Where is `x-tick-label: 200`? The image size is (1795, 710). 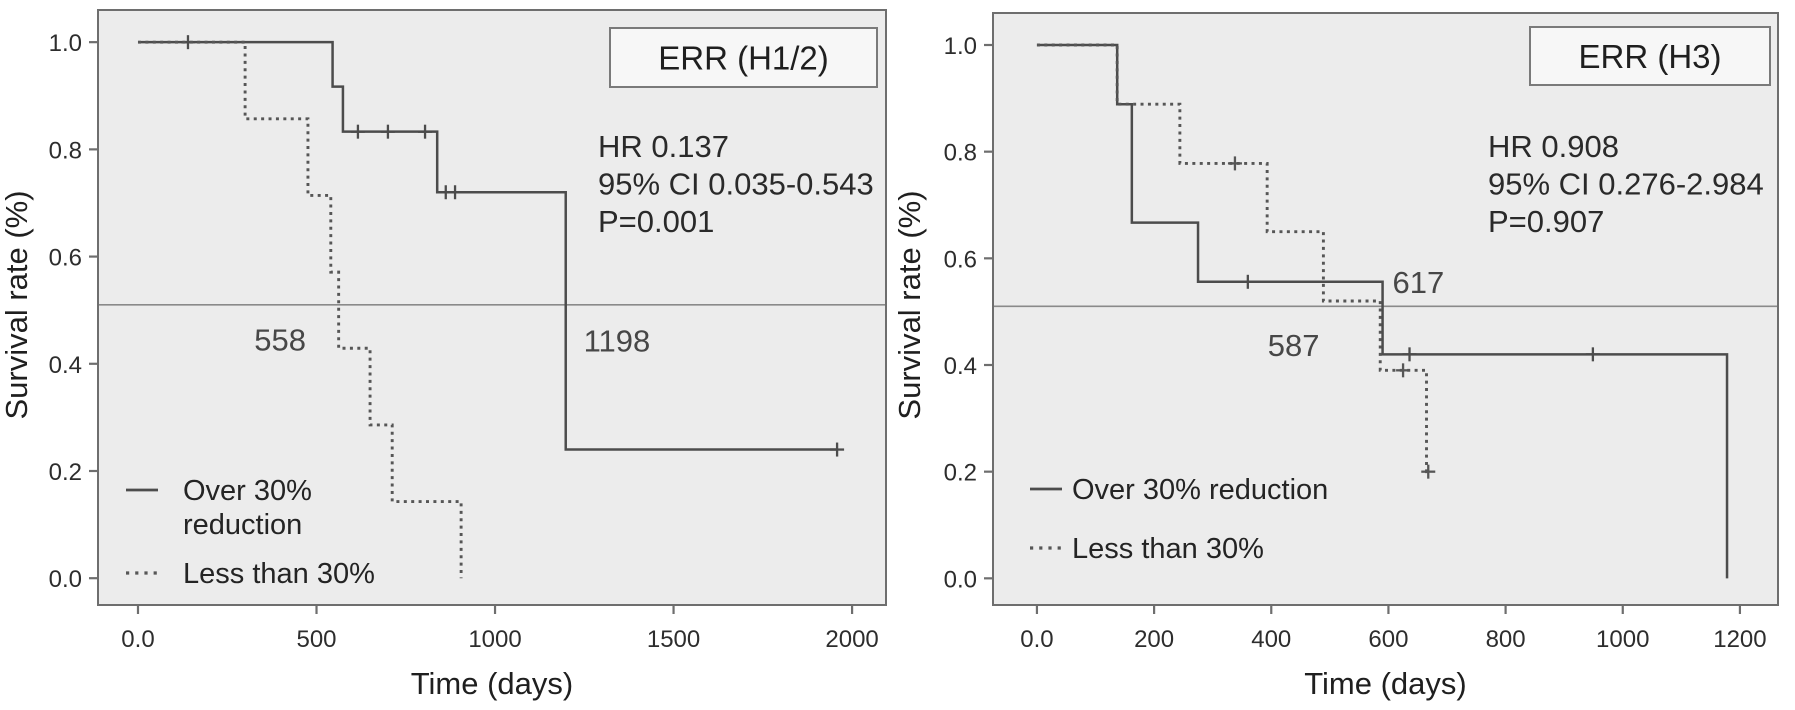
x-tick-label: 200 is located at coordinates (1154, 639).